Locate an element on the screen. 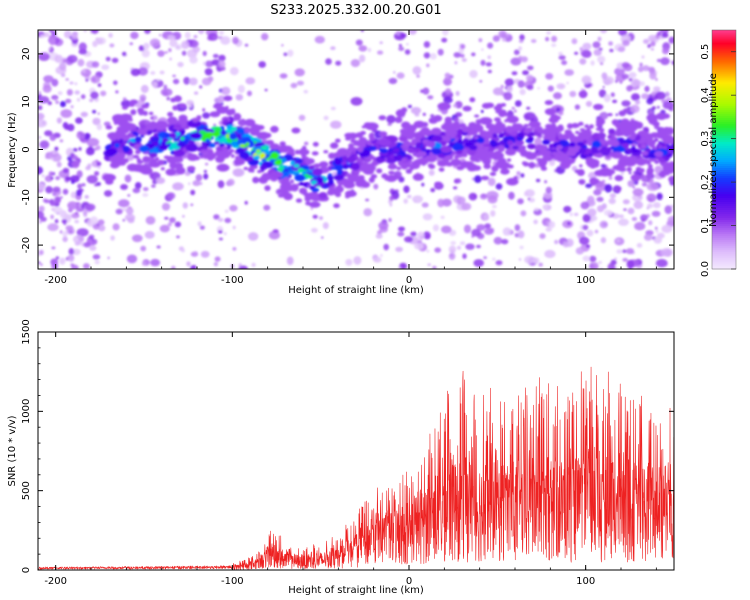 This screenshot has width=750, height=600. snr-y-tick-label: 500 is located at coordinates (26, 490).